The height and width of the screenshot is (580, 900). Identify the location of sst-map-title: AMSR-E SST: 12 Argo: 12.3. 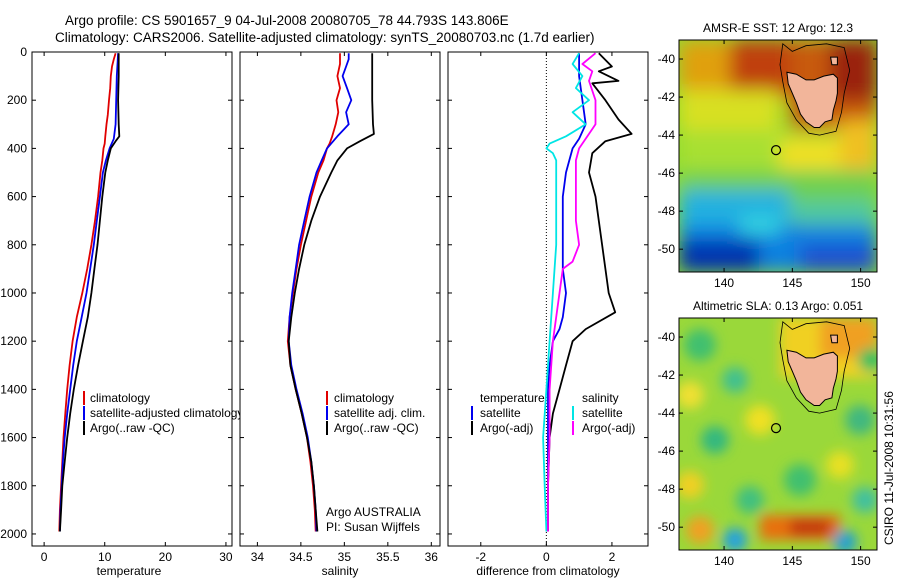
(778, 28).